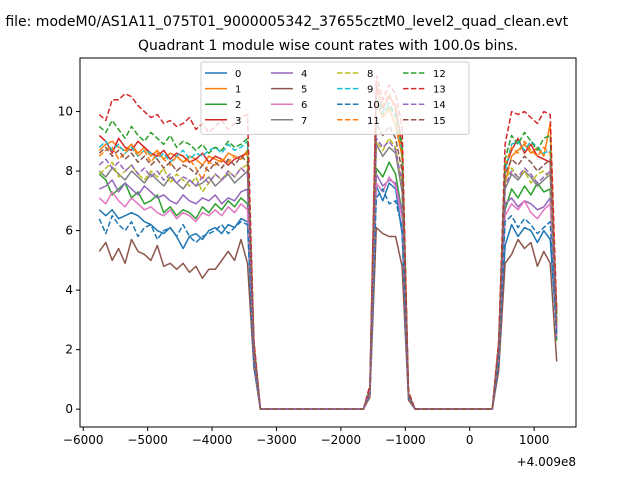  What do you see at coordinates (276, 440) in the screenshot?
I see `x-tick-label: −3000` at bounding box center [276, 440].